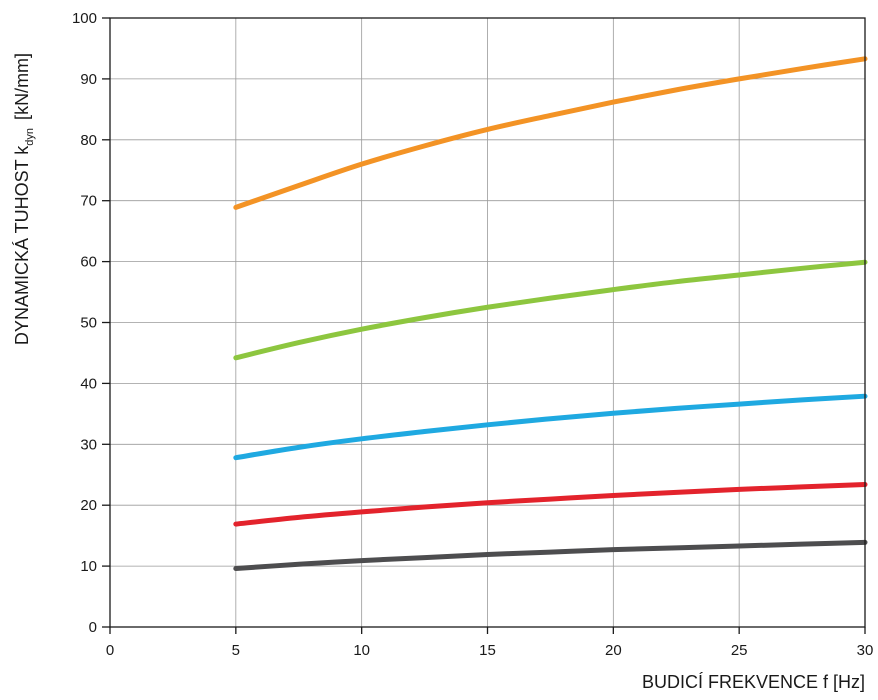 The width and height of the screenshot is (878, 700). I want to click on x-tick-label: 30, so click(865, 650).